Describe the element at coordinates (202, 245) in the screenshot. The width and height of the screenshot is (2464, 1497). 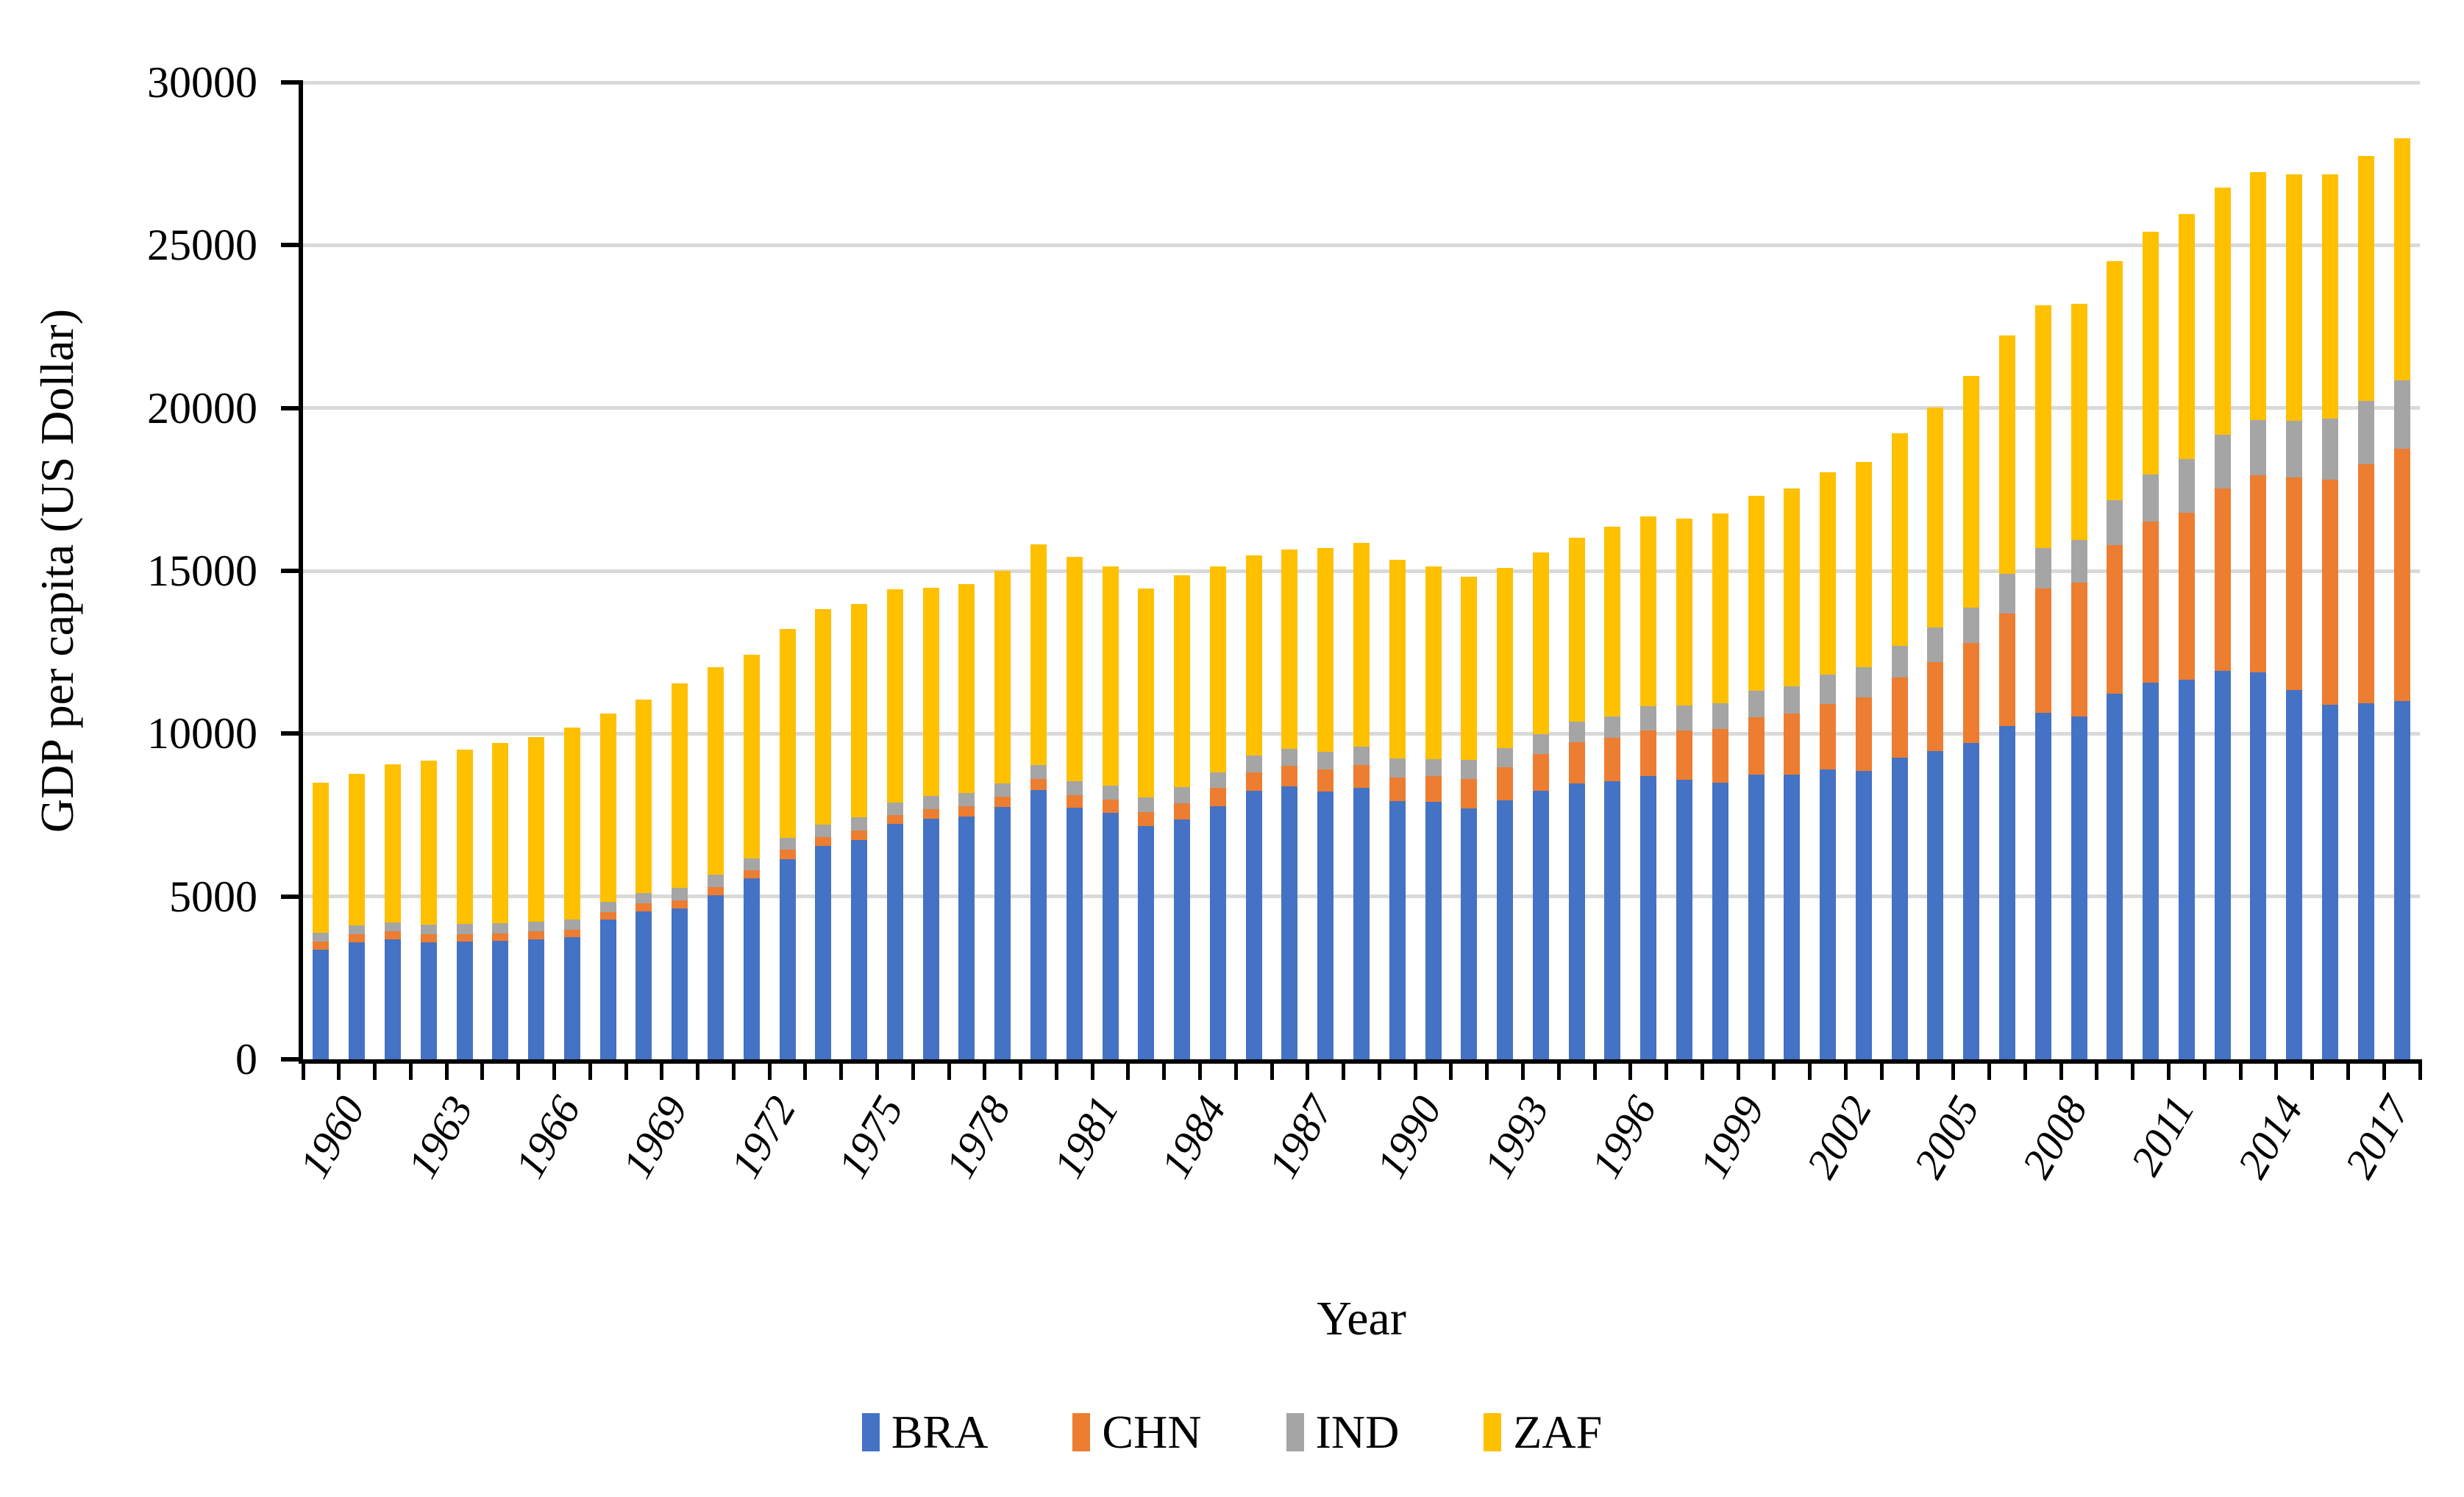
I see `y-tick-label-25000: 25000` at that location.